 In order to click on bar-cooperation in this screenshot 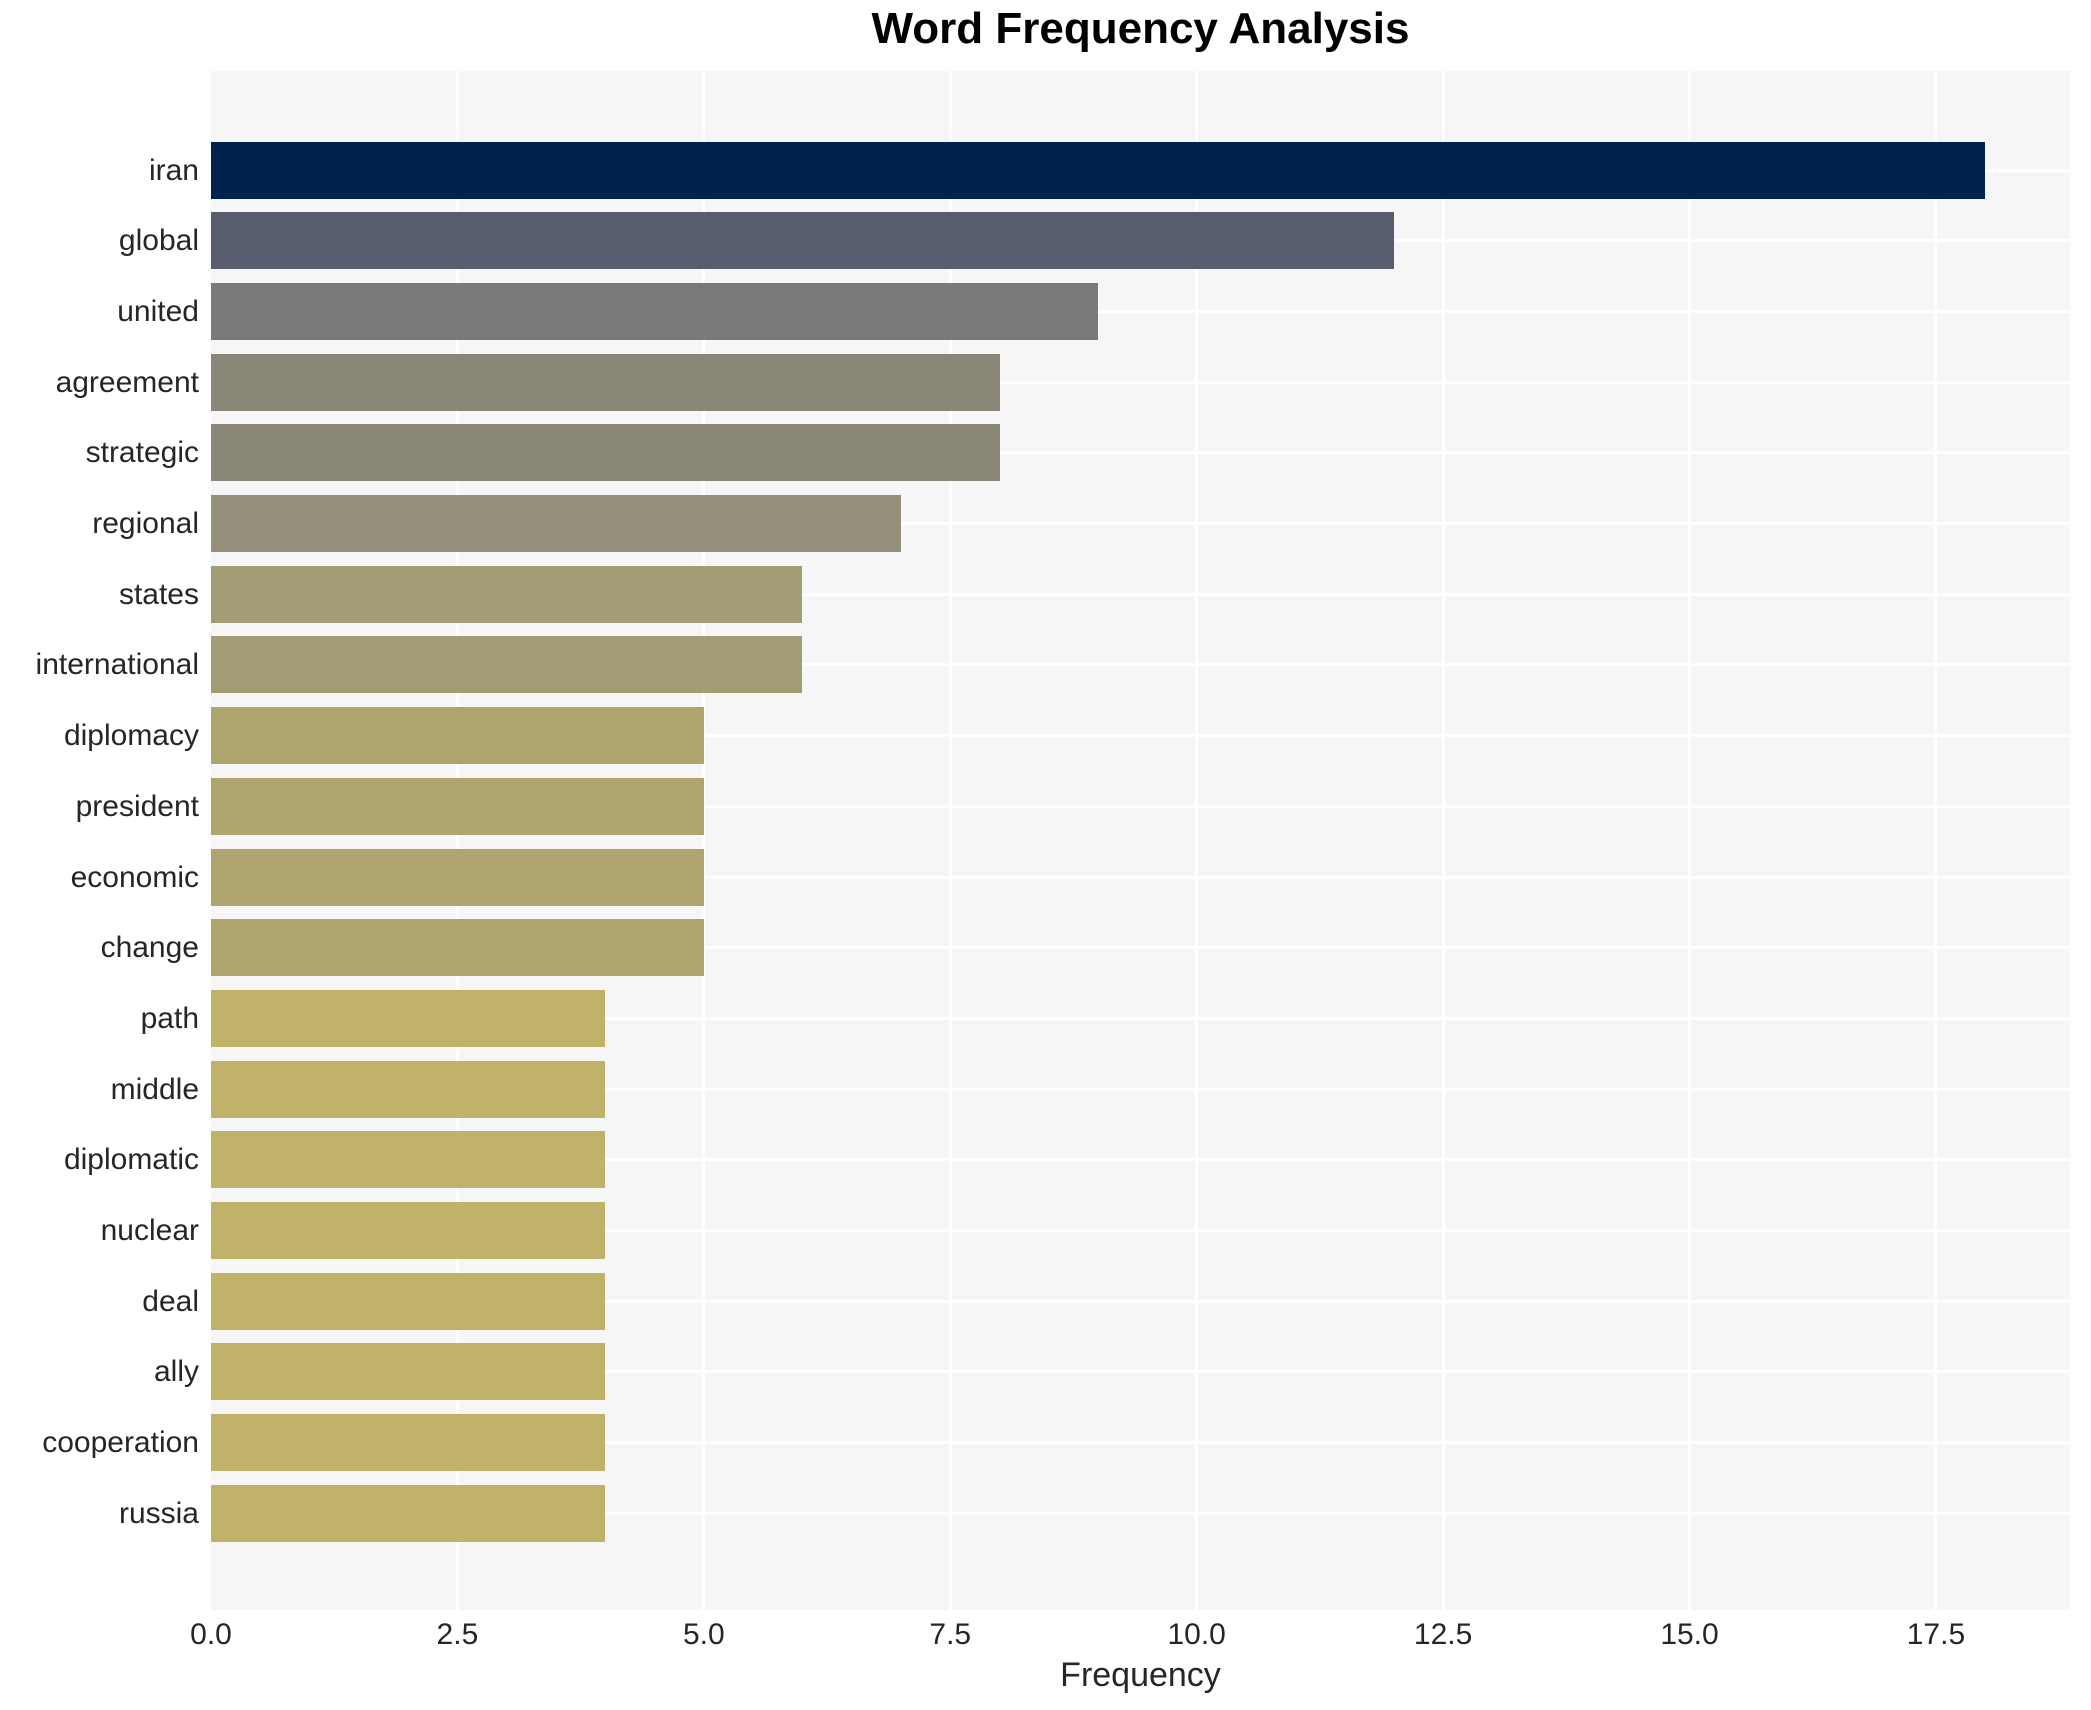, I will do `click(408, 1443)`.